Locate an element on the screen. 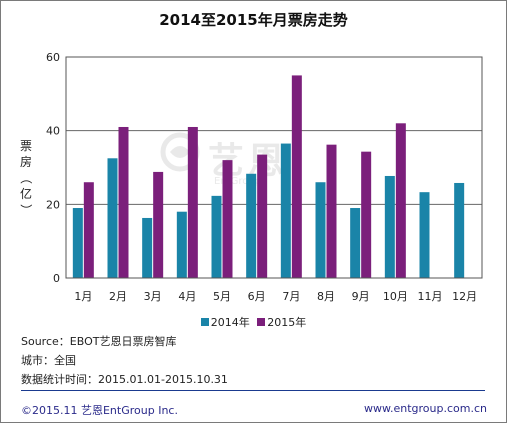 Image resolution: width=507 pixels, height=423 pixels. legend-item-2014: 2014年 is located at coordinates (225, 322).